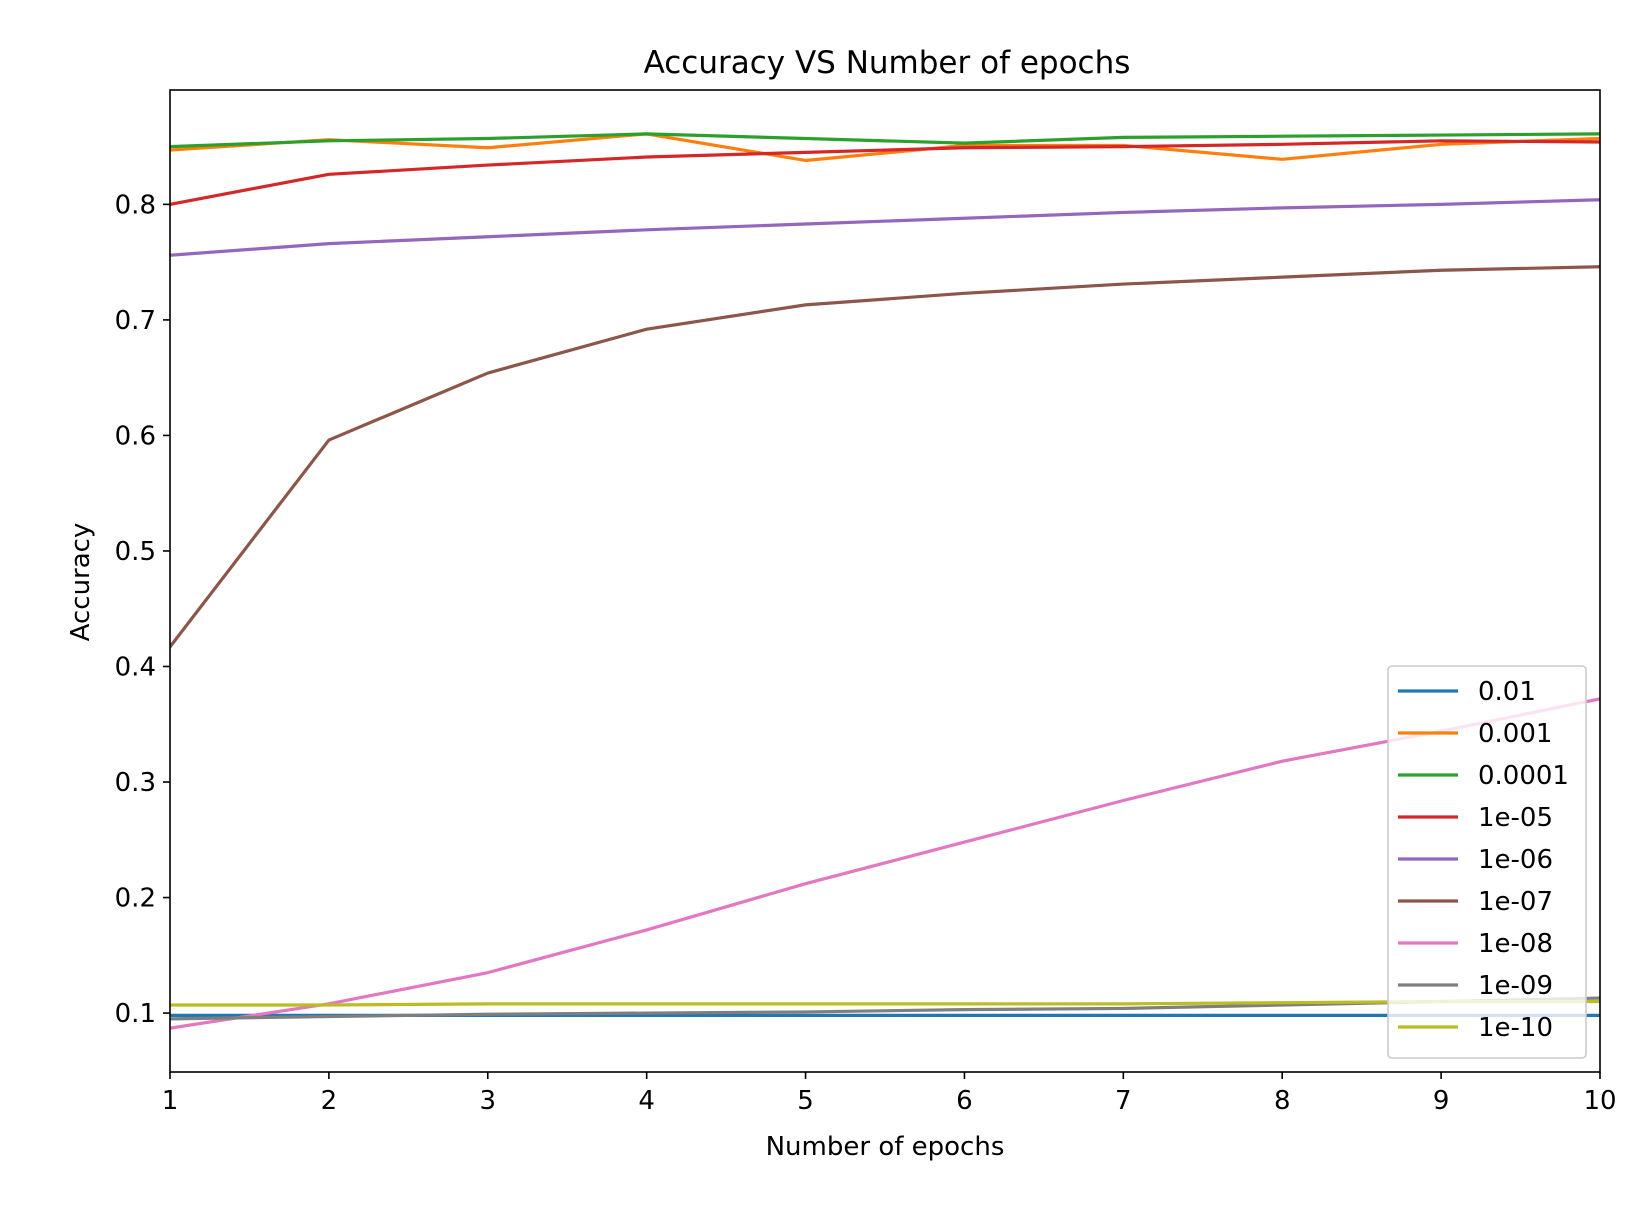  I want to click on x-tick-label: 4, so click(646, 1101).